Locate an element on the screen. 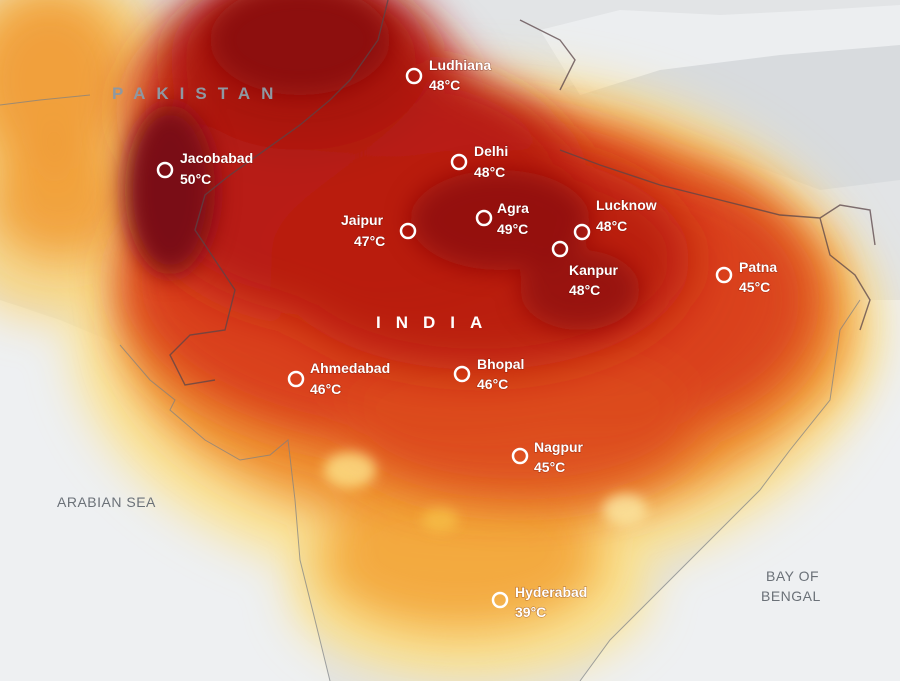 The image size is (900, 681). city-name-label: Jaipur is located at coordinates (362, 220).